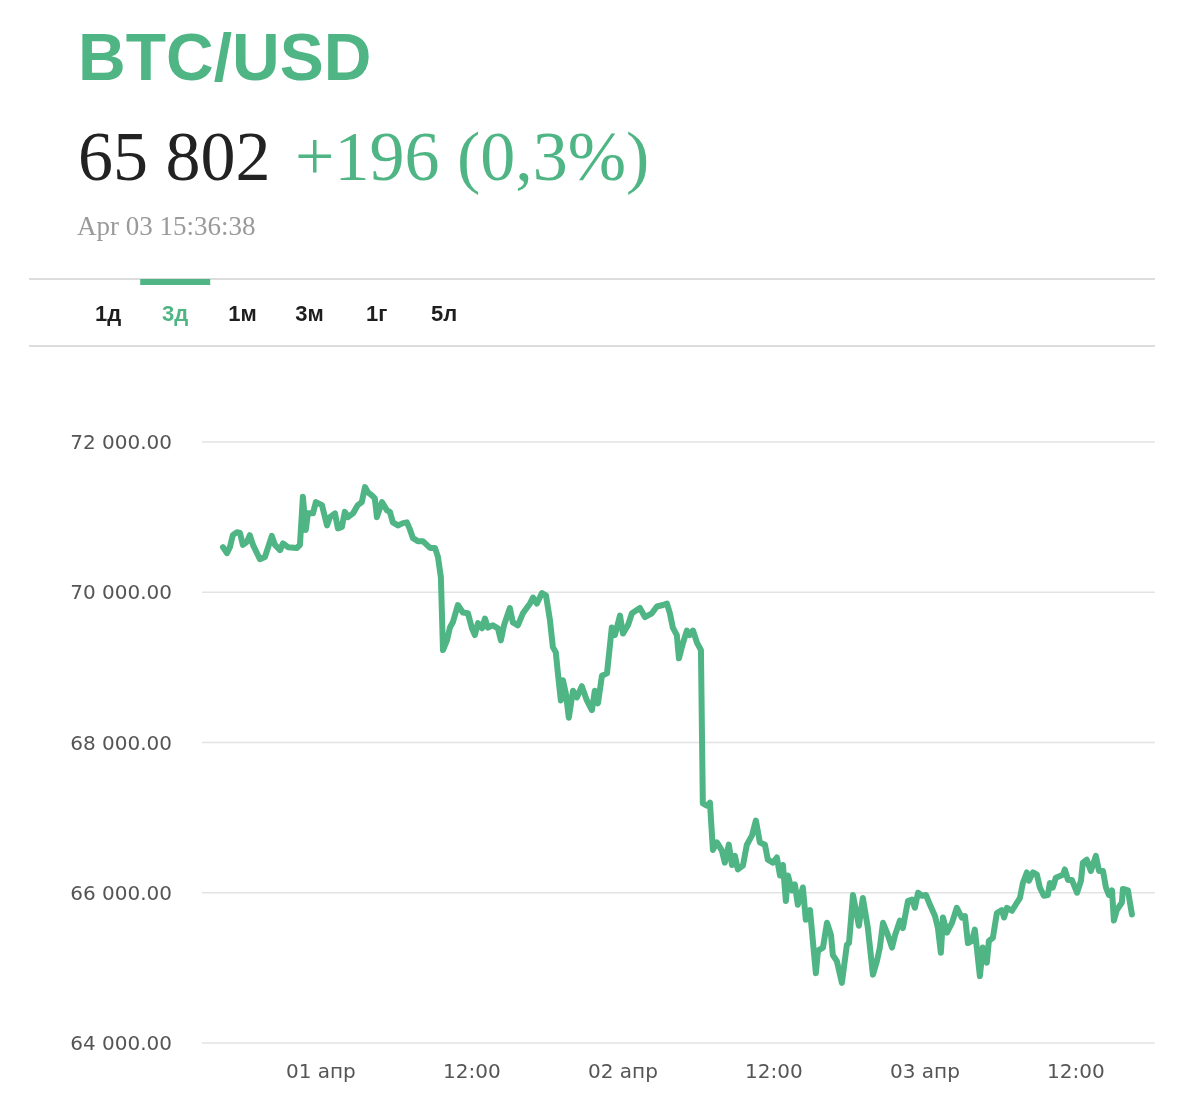  I want to click on text: 1д, so click(108, 313).